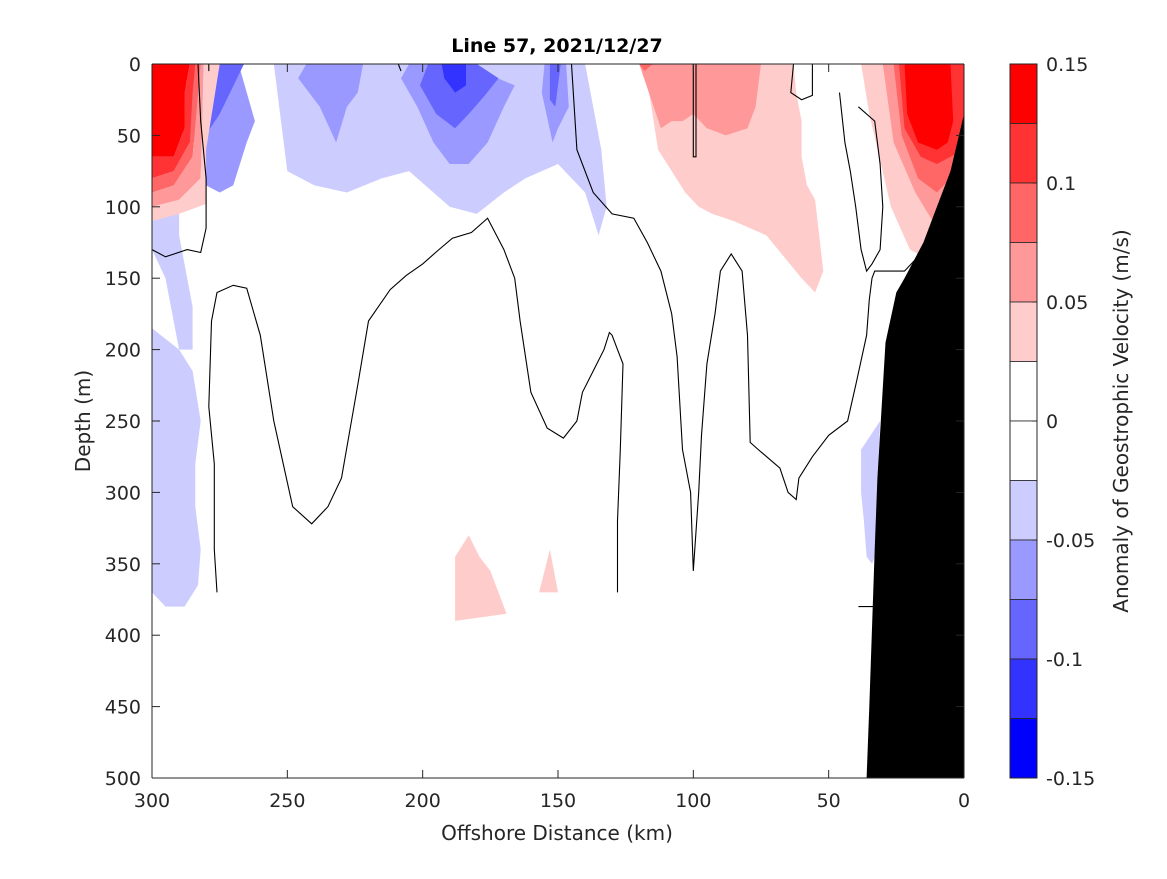  What do you see at coordinates (829, 801) in the screenshot?
I see `x-tick-label: 50` at bounding box center [829, 801].